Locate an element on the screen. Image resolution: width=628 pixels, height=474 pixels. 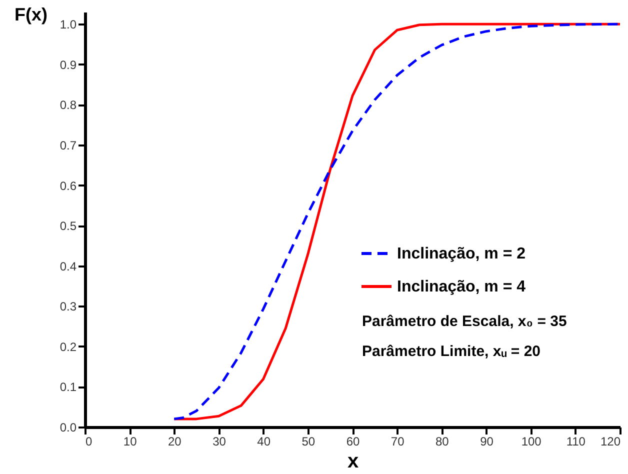
x-tick-label: 30 is located at coordinates (219, 441).